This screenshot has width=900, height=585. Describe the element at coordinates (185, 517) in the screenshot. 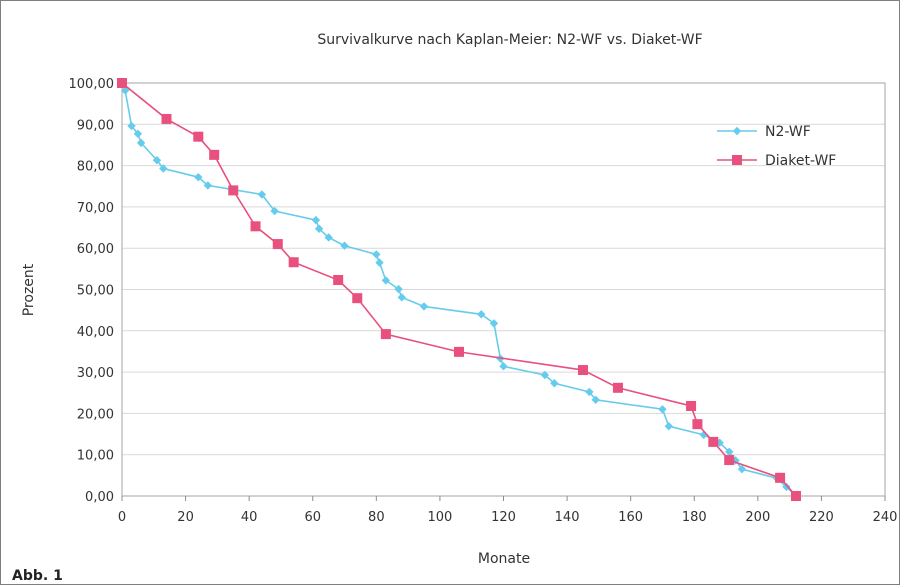

I see `x-tick-label: 20` at that location.